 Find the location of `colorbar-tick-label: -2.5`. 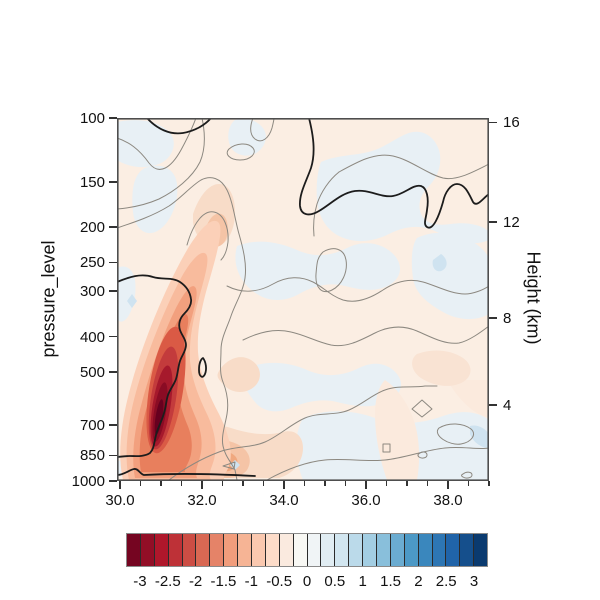

colorbar-tick-label: -2.5 is located at coordinates (167, 581).